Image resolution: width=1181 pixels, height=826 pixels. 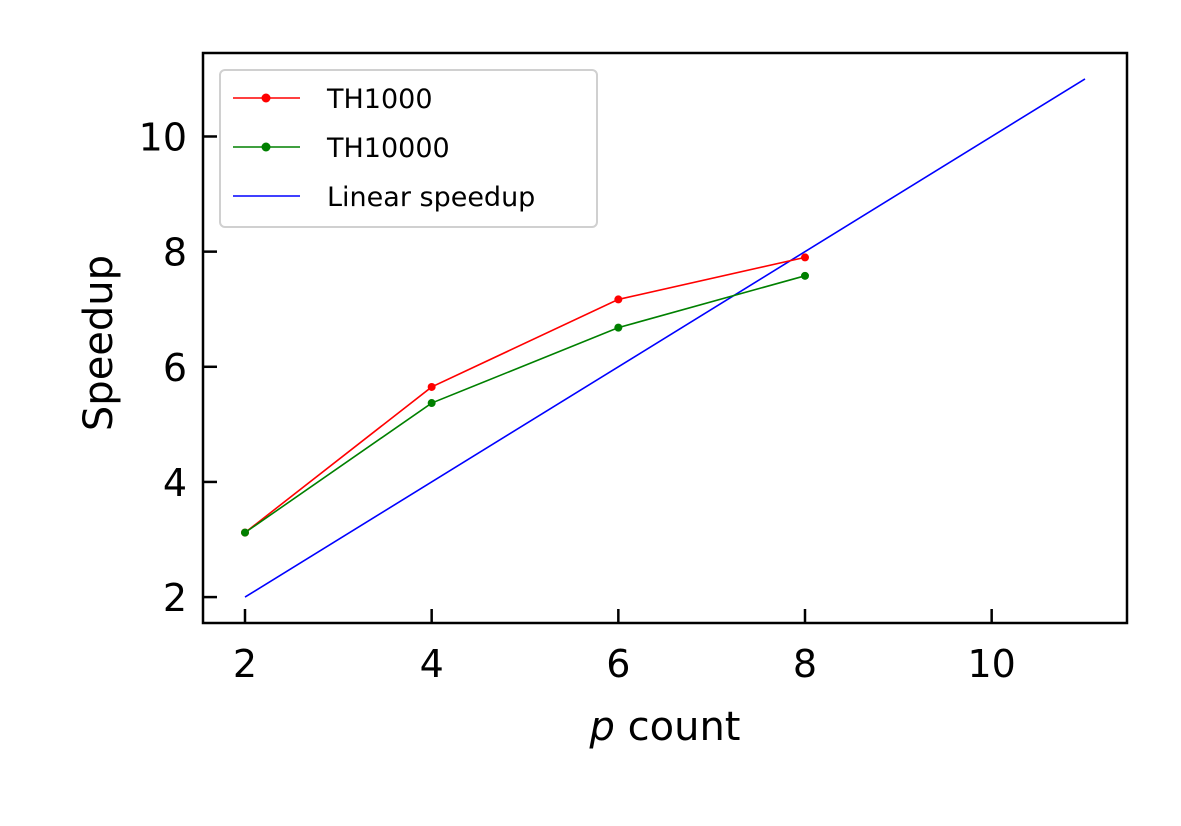 I want to click on y-tick-label: 8, so click(x=175, y=253).